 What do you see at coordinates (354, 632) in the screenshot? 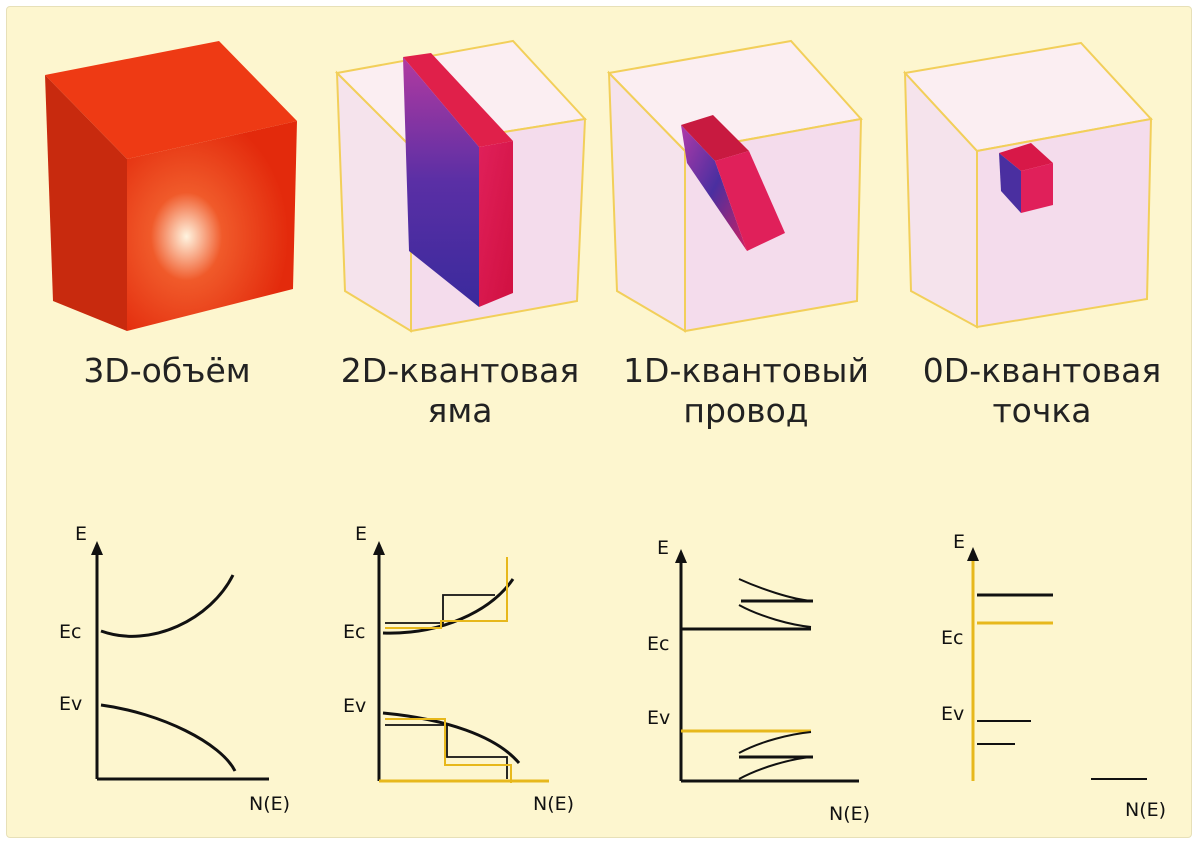
I see `well-label-ec: Ec` at bounding box center [354, 632].